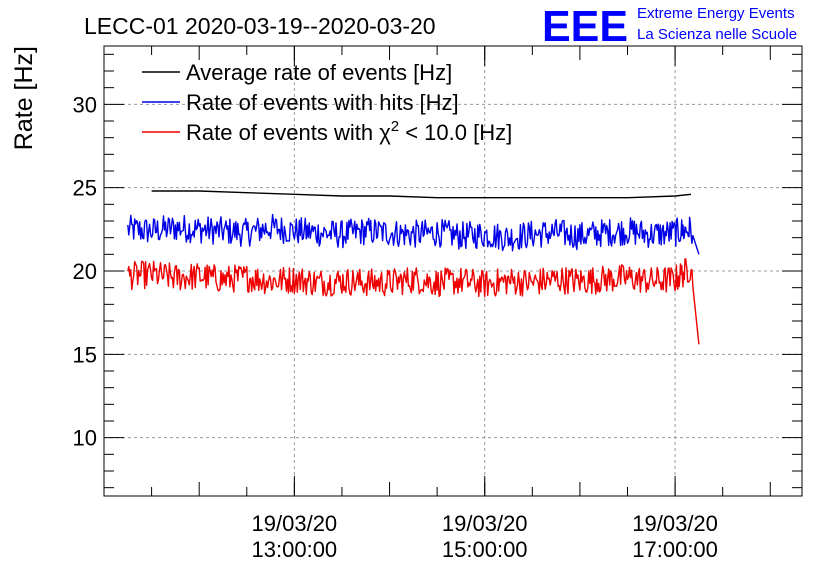 The height and width of the screenshot is (572, 836). Describe the element at coordinates (85, 271) in the screenshot. I see `y-tick-label: 20` at that location.